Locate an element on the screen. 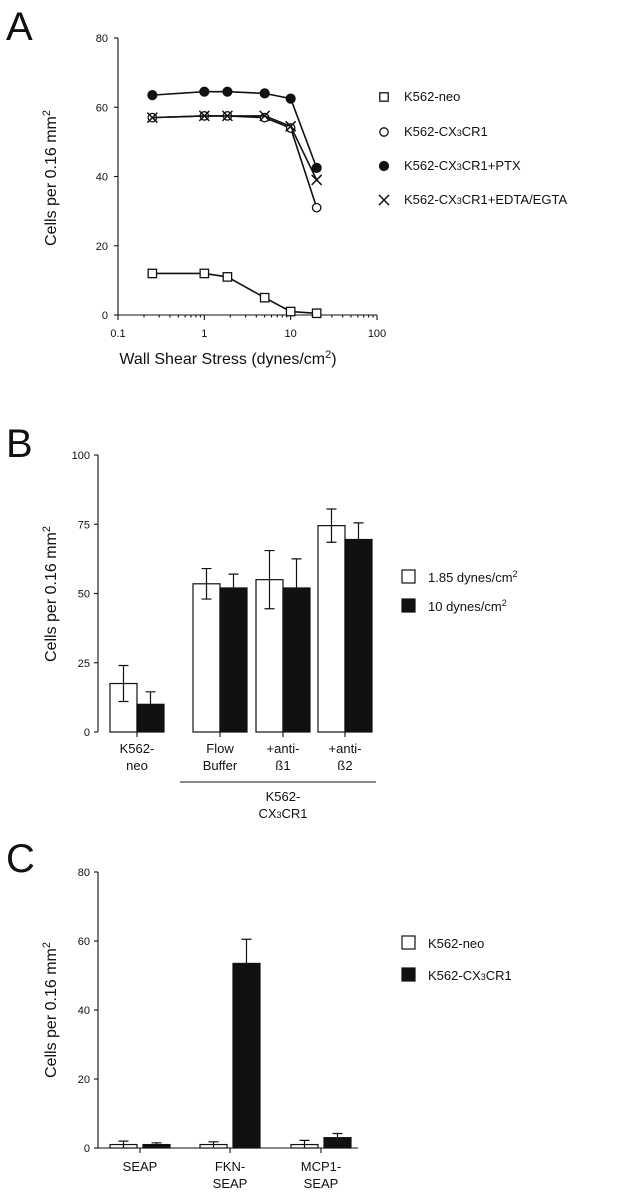 This screenshot has width=620, height=1200. x-tick-label: 100 is located at coordinates (377, 334).